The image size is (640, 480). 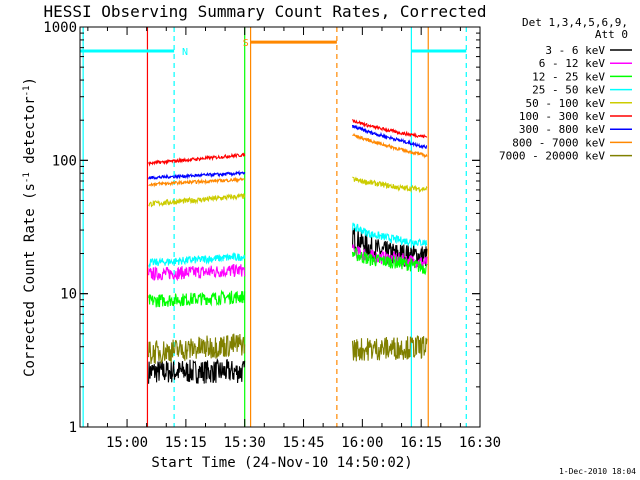 What do you see at coordinates (562, 116) in the screenshot?
I see `legend-entry-5: 100 - 300 keV` at bounding box center [562, 116].